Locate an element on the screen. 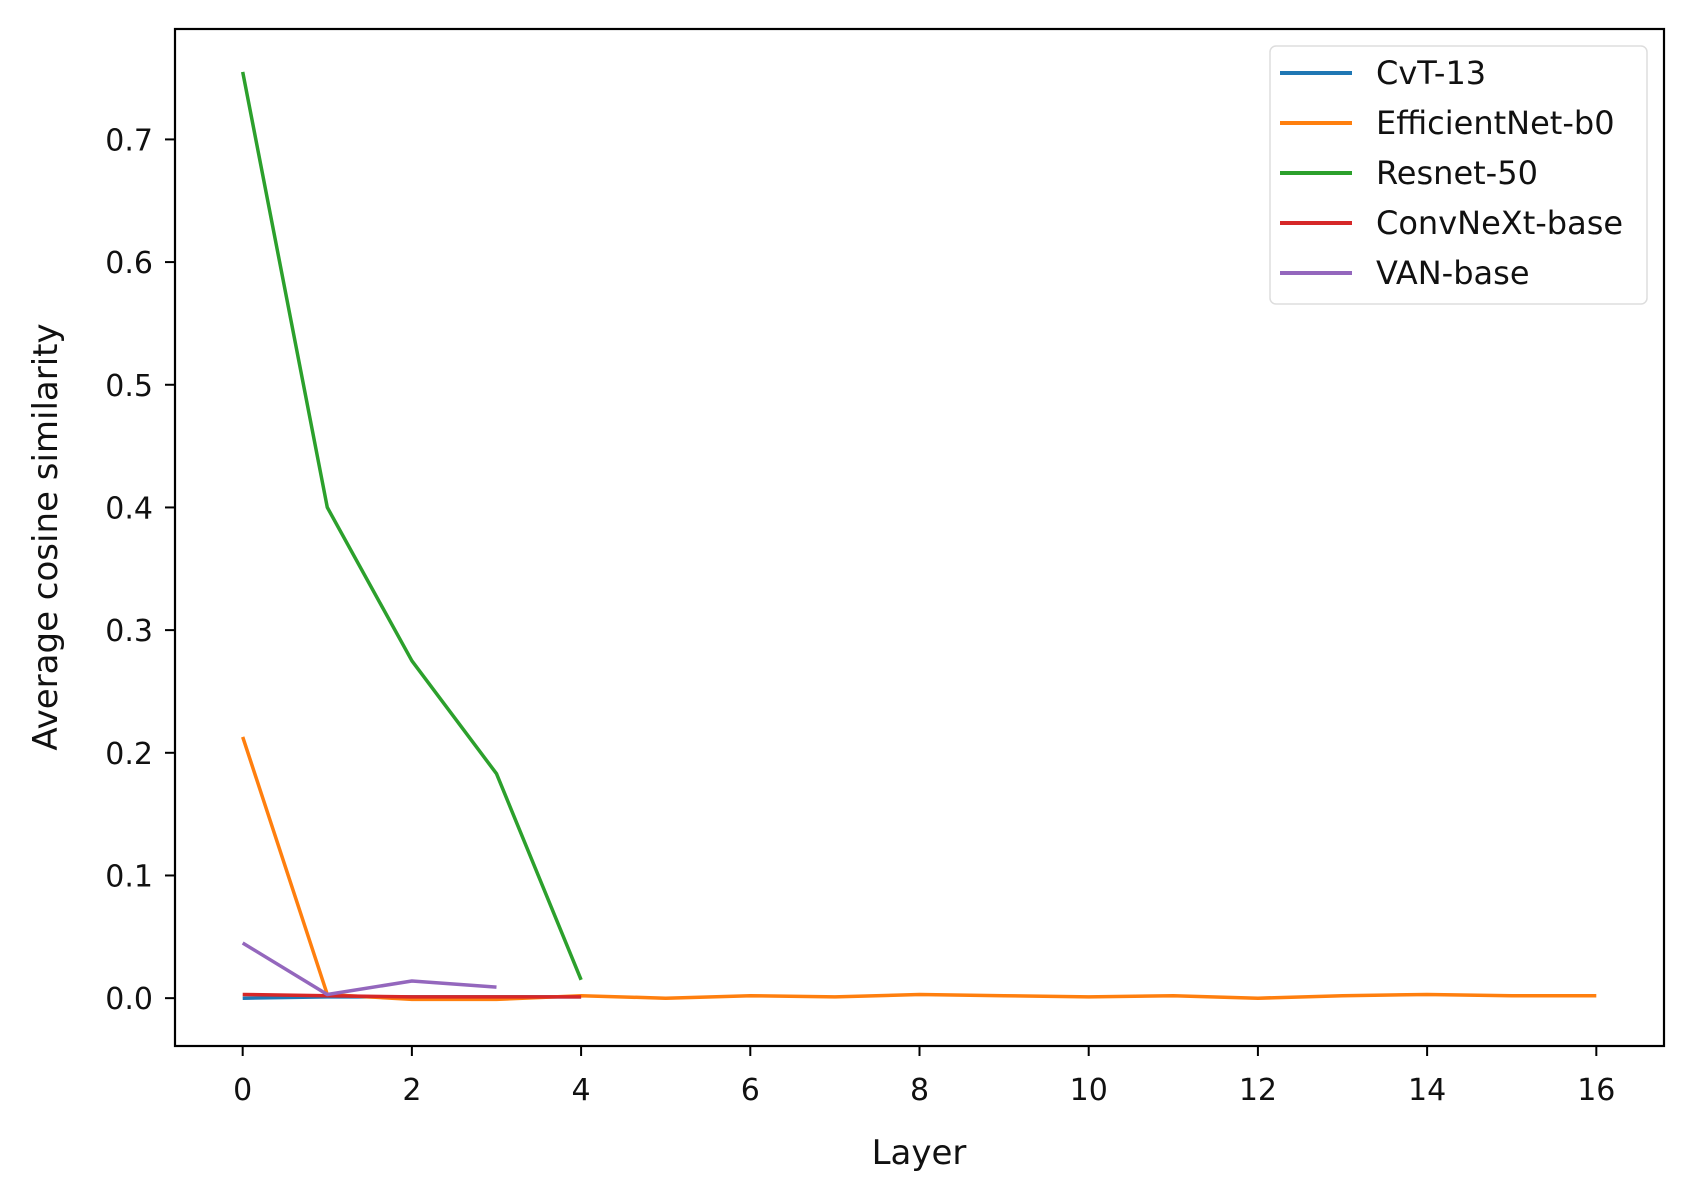 The height and width of the screenshot is (1200, 1692). legend-label: CvT-13 is located at coordinates (1431, 73).